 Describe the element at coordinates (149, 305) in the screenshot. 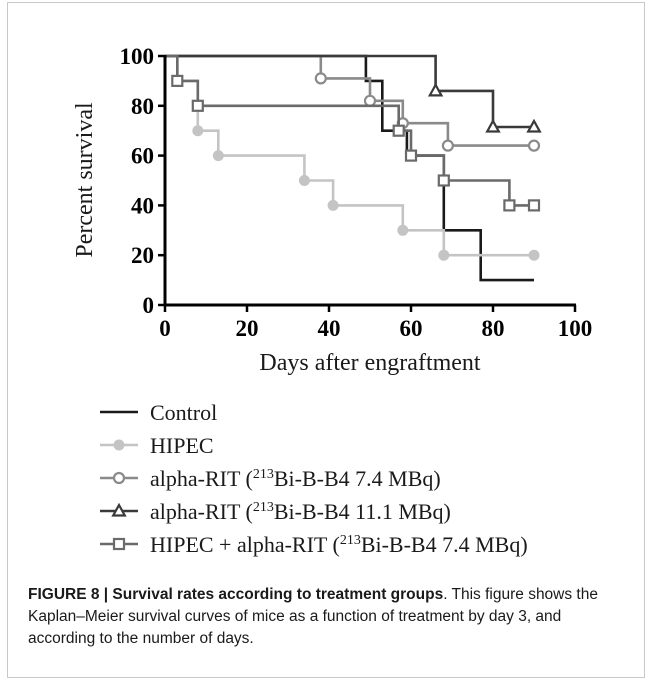

I see `y-tick-label-0: 0` at that location.